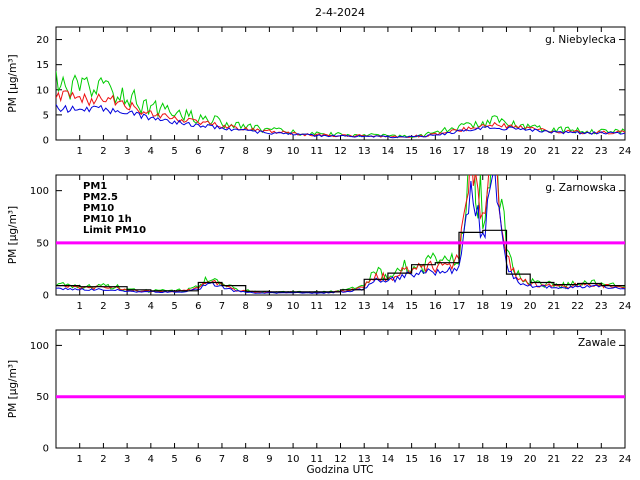  I want to click on legend-item: PM1, so click(95, 186).